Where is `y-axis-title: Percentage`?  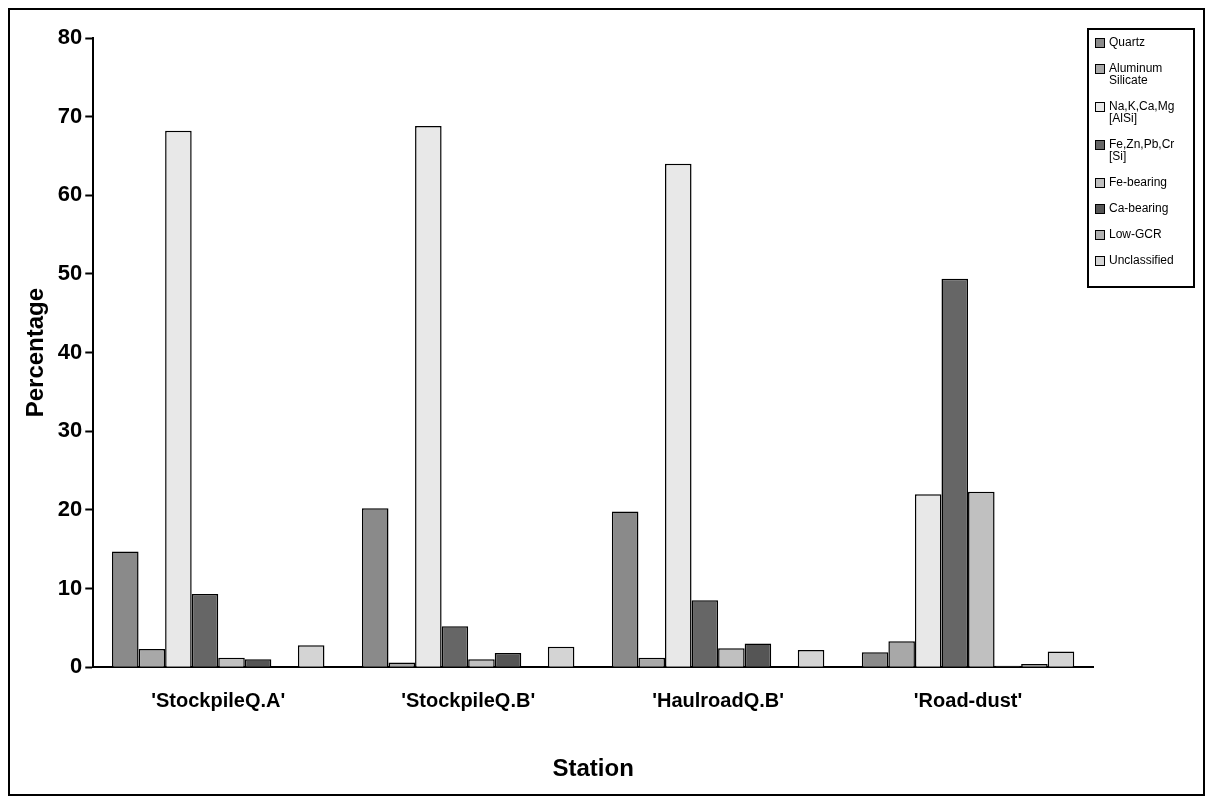 y-axis-title: Percentage is located at coordinates (35, 352).